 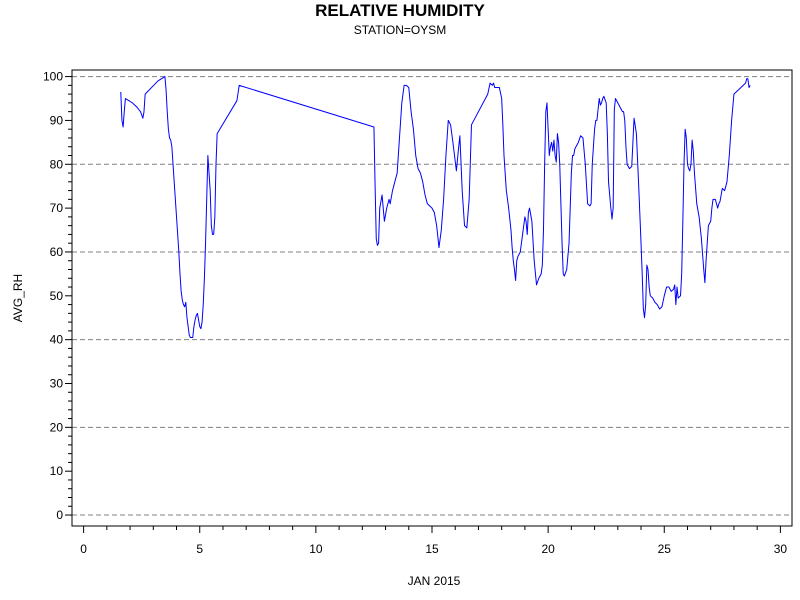 I want to click on y-tick-label-40: 40, so click(x=57, y=340).